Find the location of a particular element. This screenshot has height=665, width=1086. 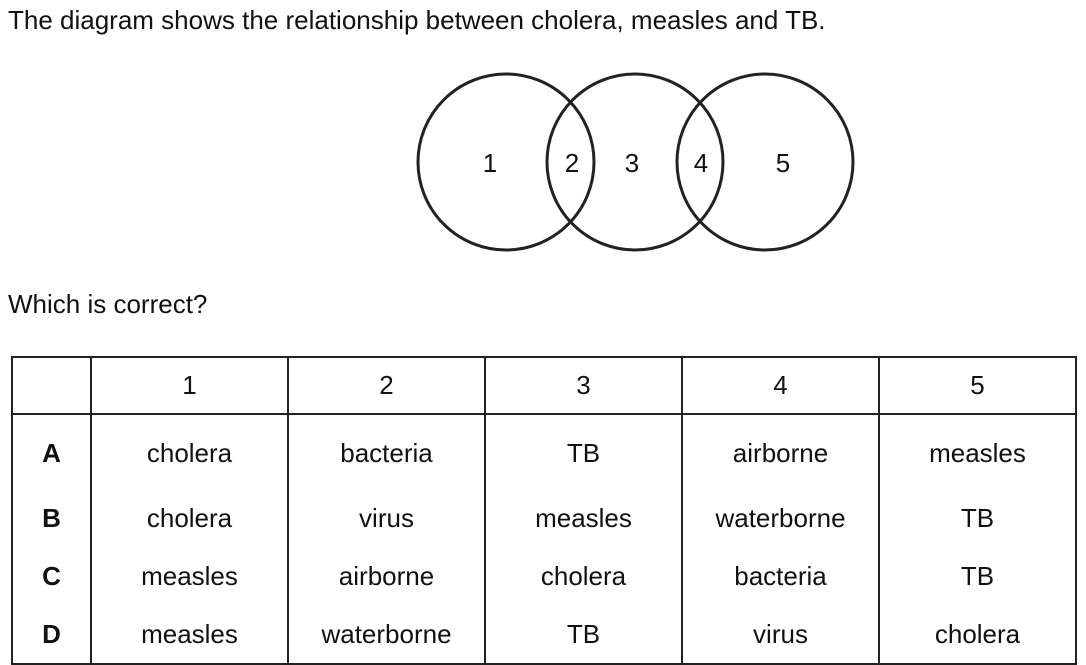

venn-region-label-1: 1 is located at coordinates (490, 163).